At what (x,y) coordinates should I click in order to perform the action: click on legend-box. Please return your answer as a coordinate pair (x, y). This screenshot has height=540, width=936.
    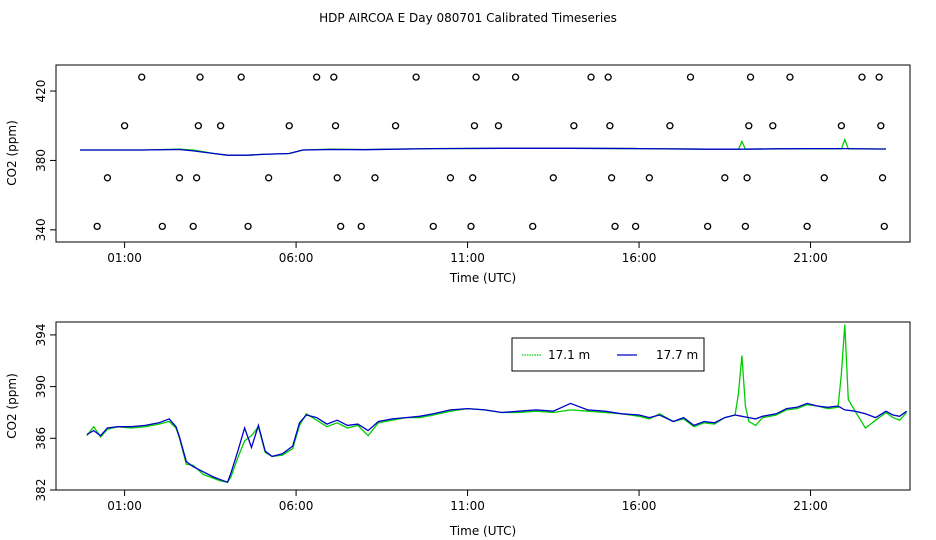
    Looking at the image, I should click on (608, 354).